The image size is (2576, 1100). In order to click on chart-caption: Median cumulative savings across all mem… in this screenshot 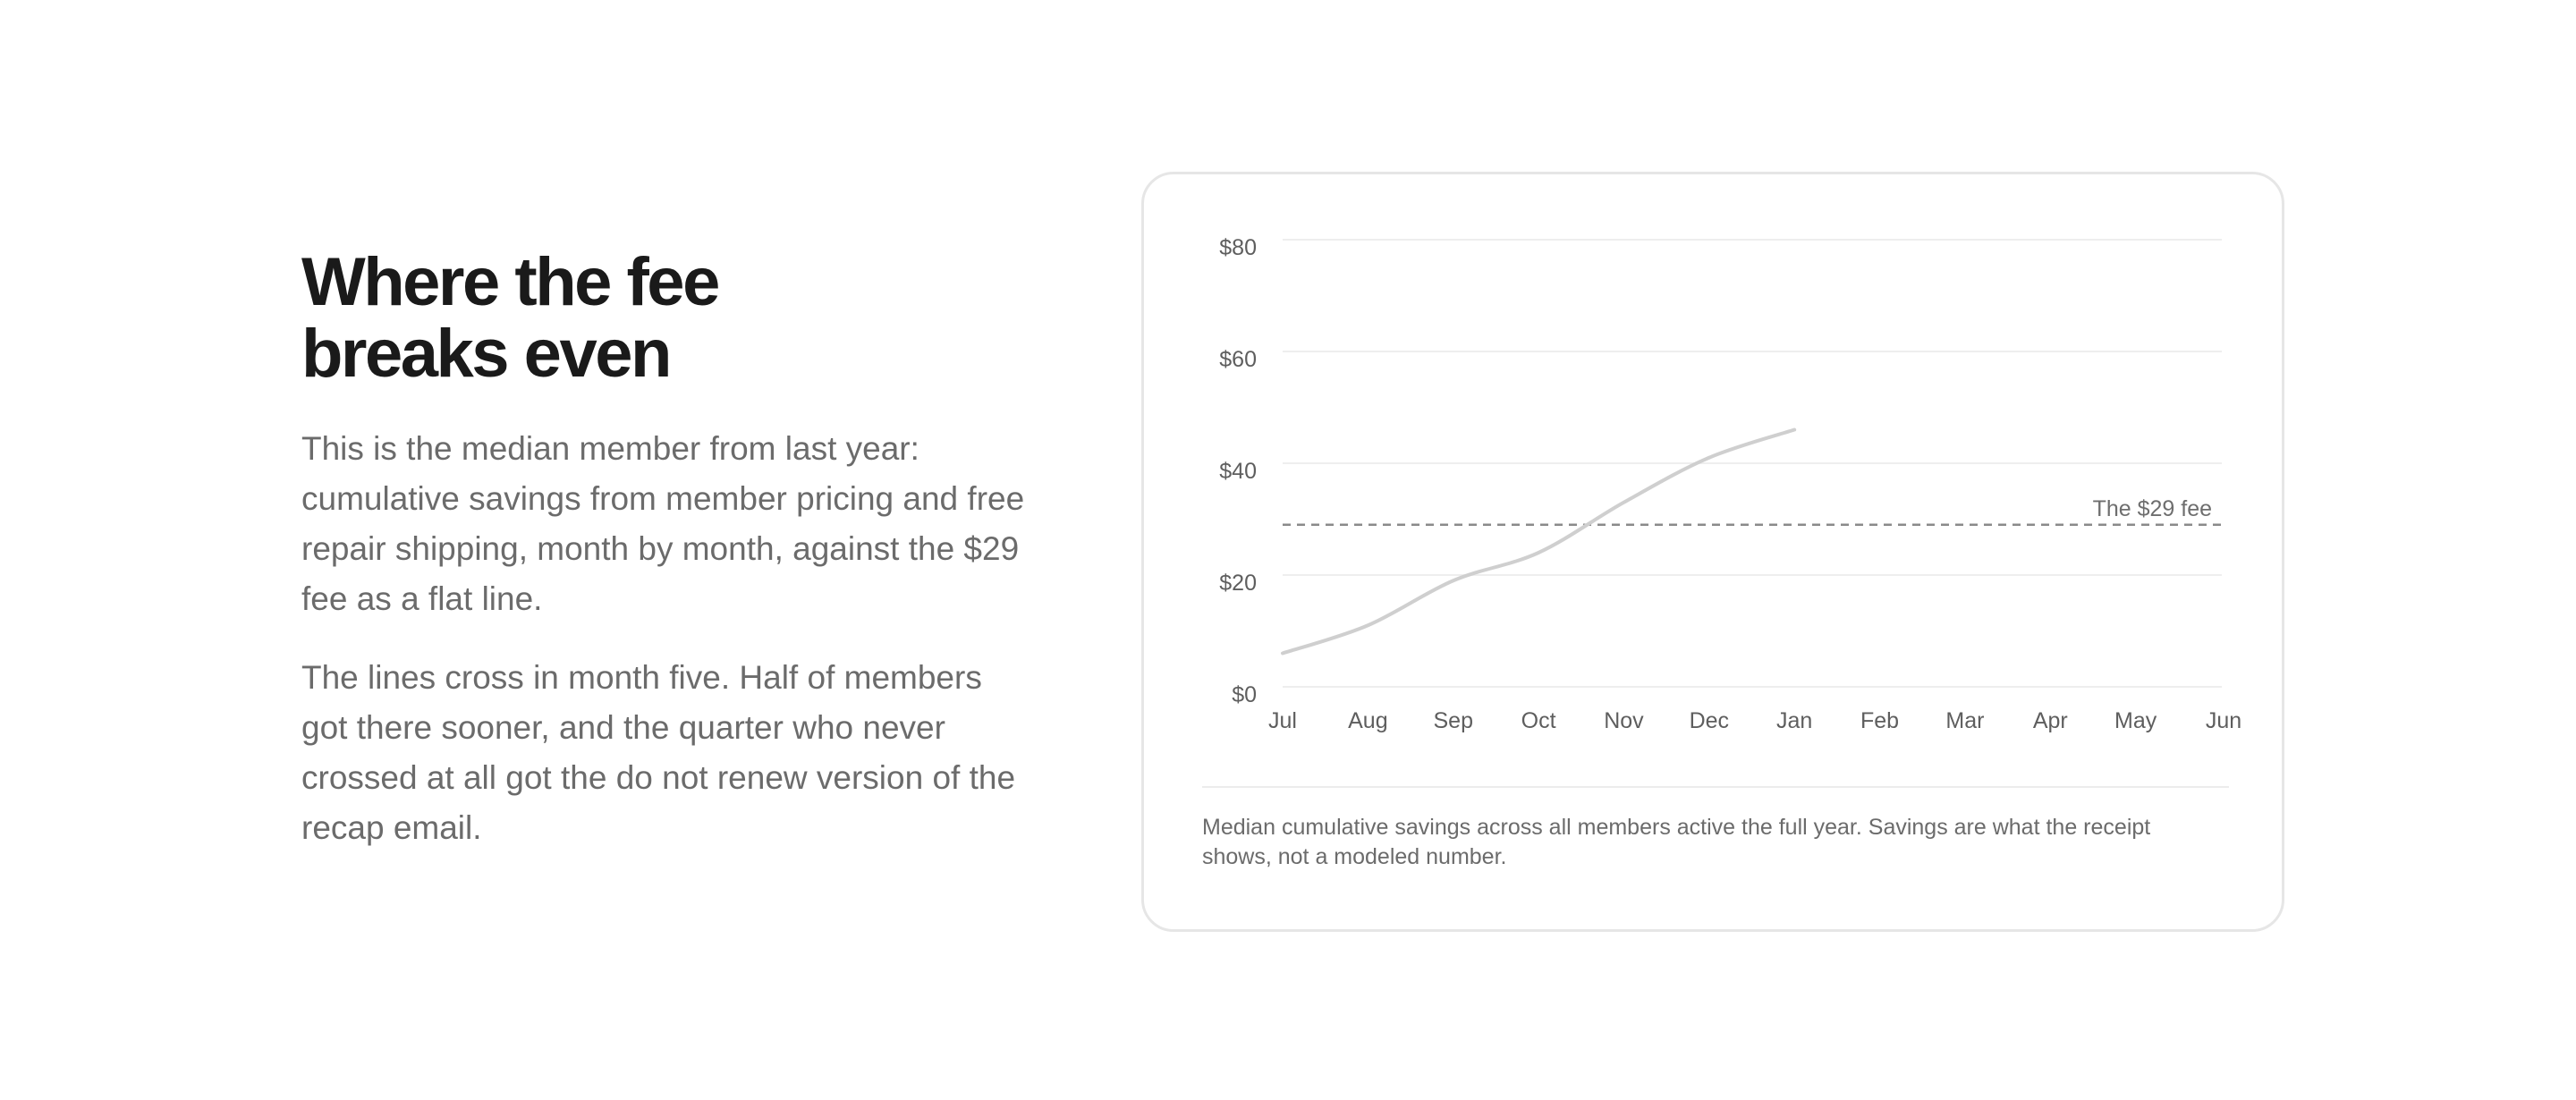, I will do `click(1676, 842)`.